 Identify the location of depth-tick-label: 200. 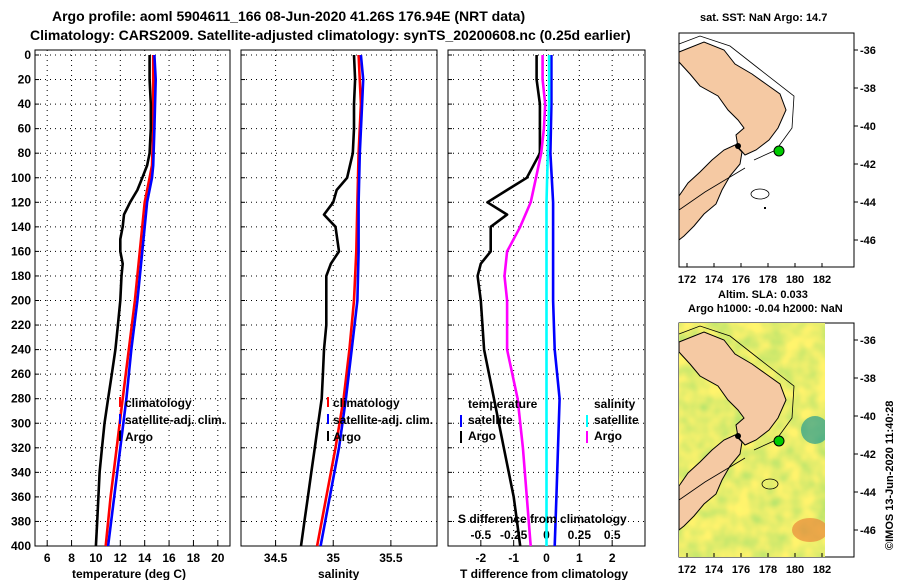
(21, 301).